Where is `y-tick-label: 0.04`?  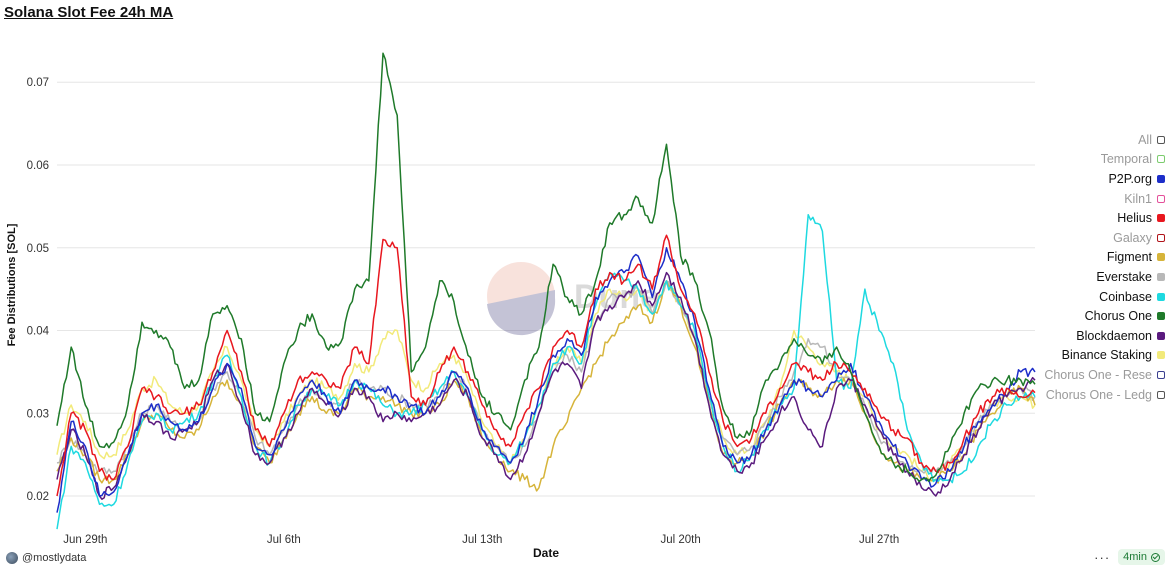 y-tick-label: 0.04 is located at coordinates (38, 332).